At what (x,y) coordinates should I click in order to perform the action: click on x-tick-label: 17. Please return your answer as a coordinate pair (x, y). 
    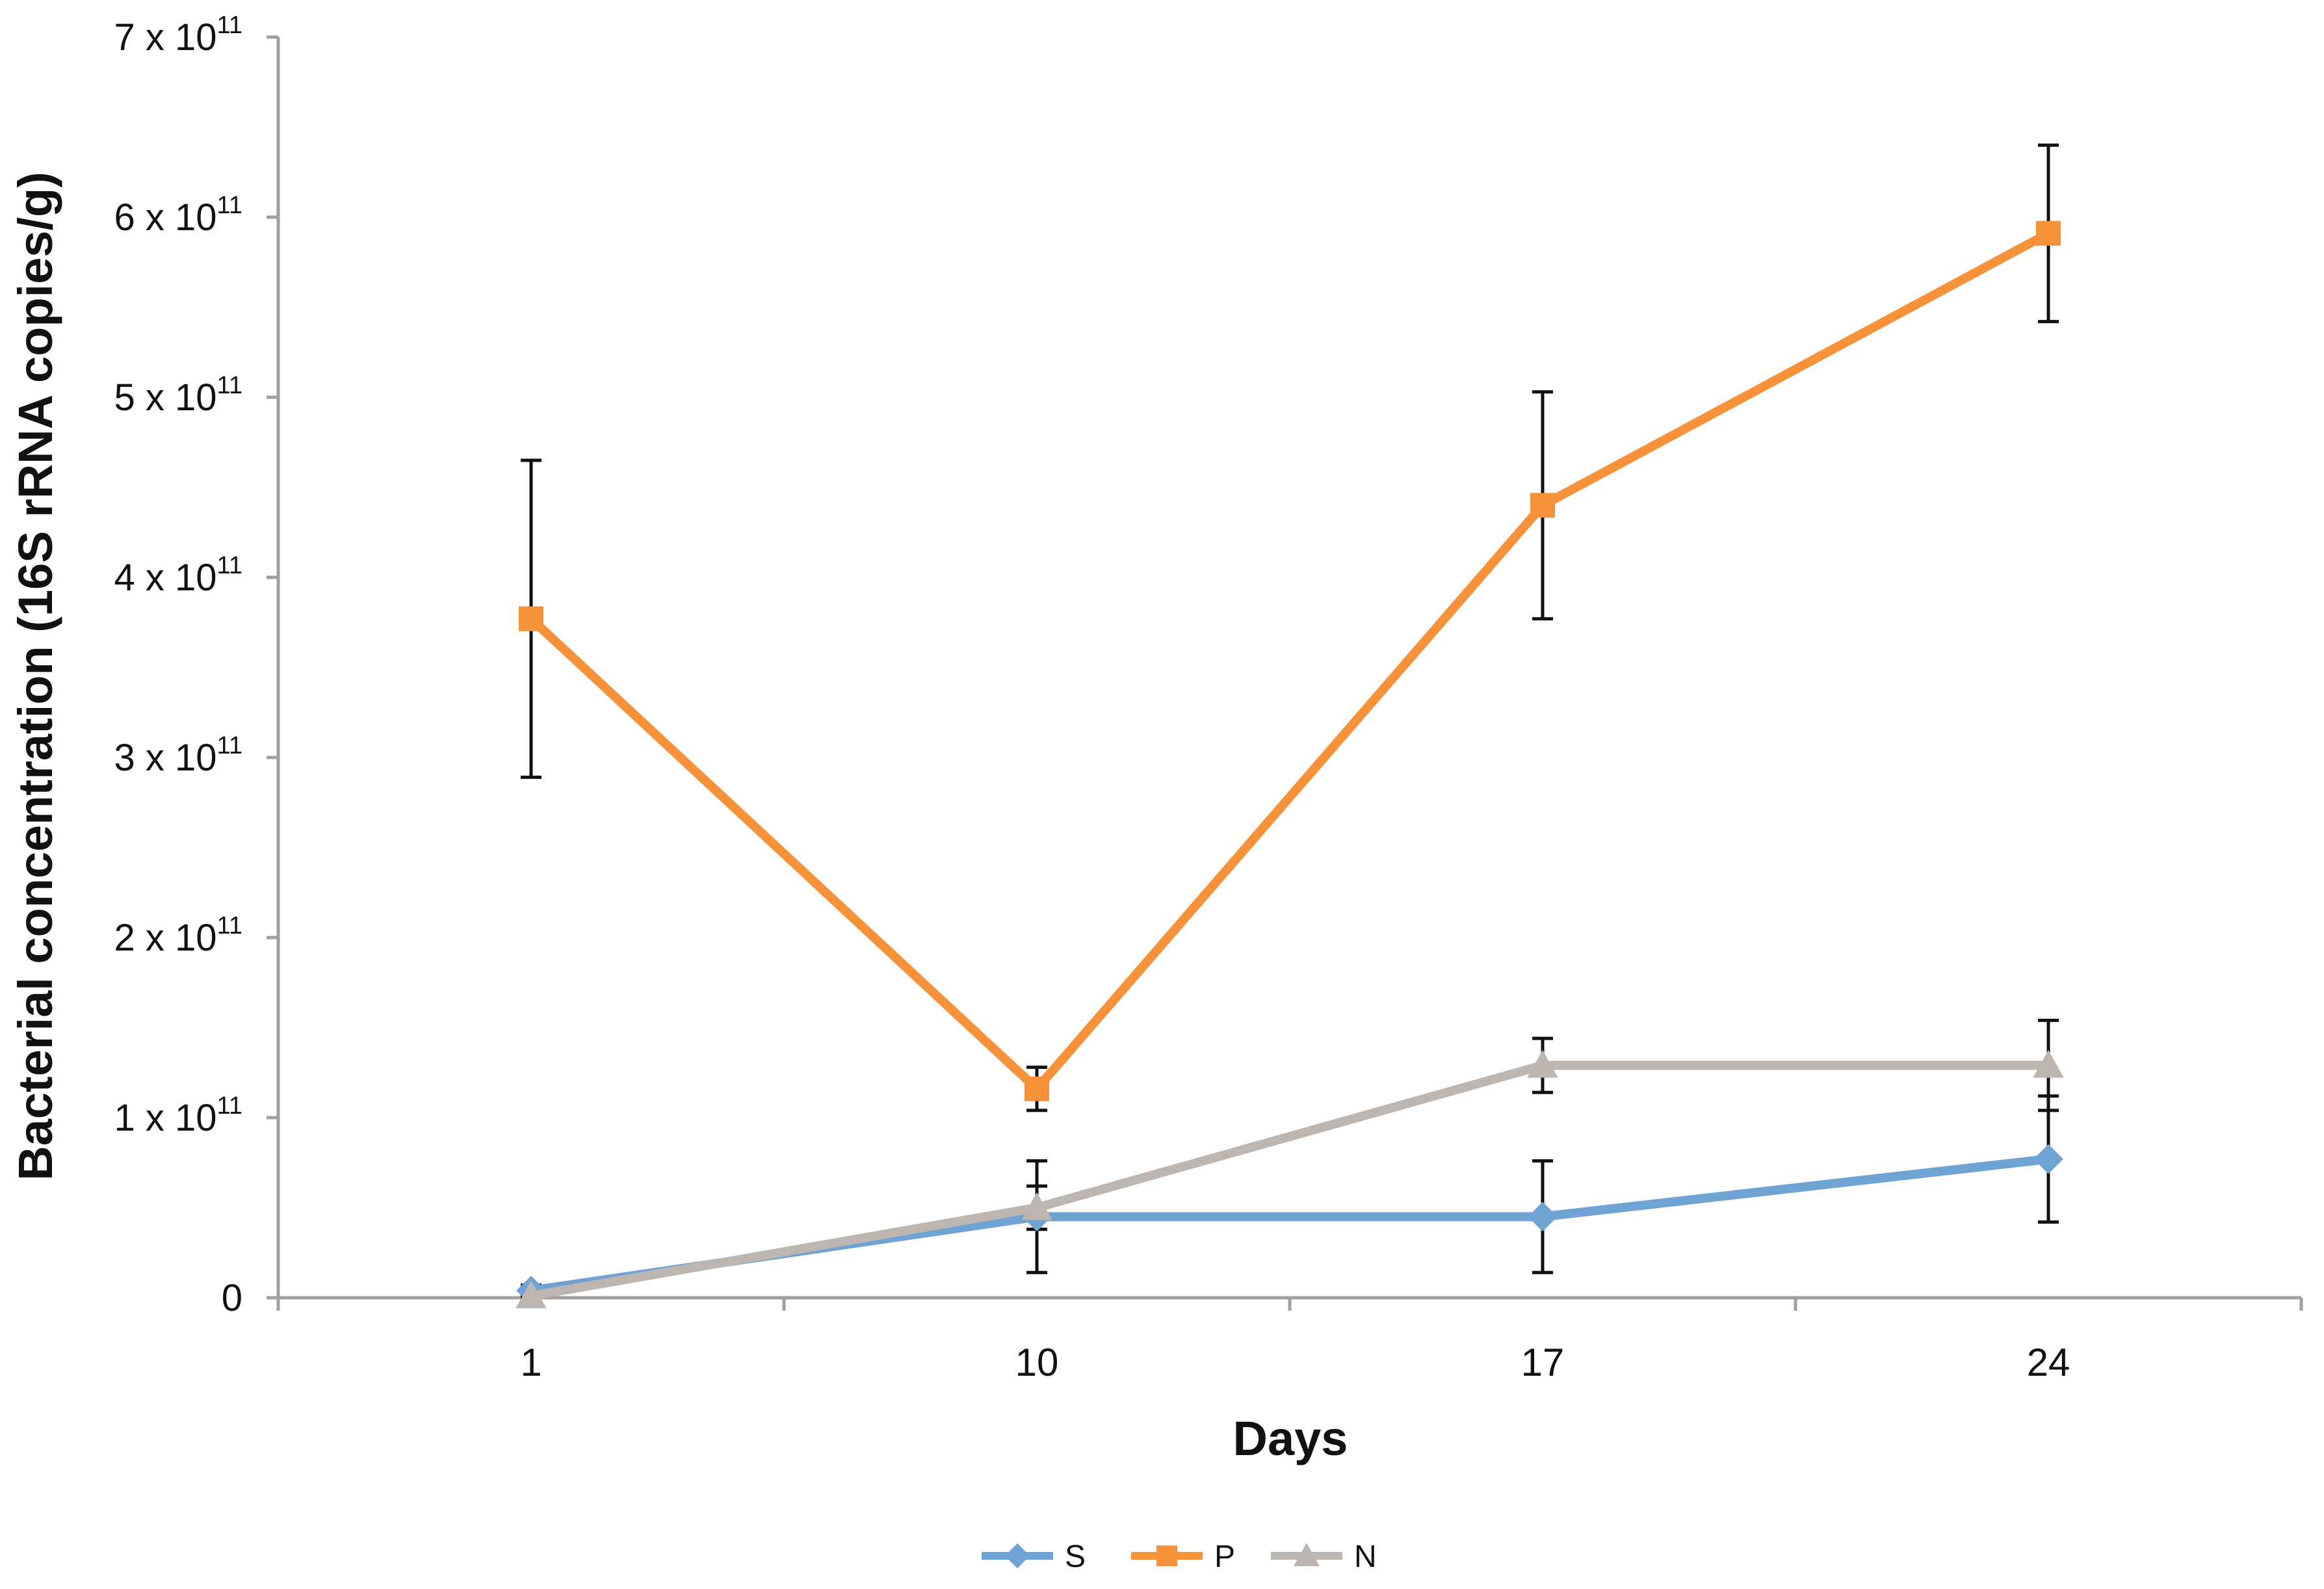
    Looking at the image, I should click on (1543, 1363).